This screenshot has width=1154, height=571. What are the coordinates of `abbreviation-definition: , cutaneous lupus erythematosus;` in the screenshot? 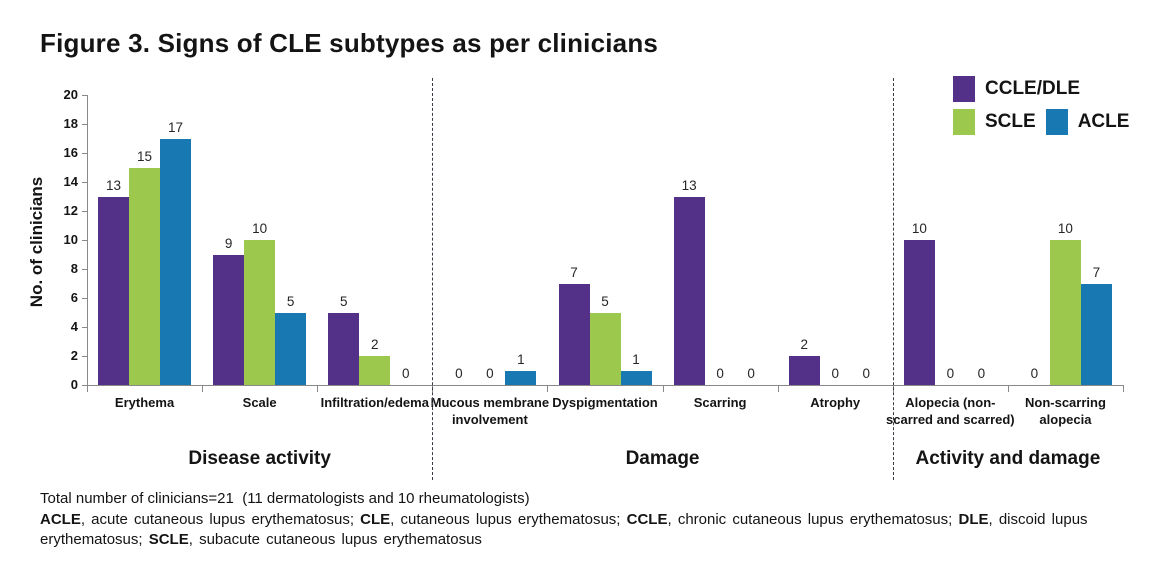 It's located at (508, 519).